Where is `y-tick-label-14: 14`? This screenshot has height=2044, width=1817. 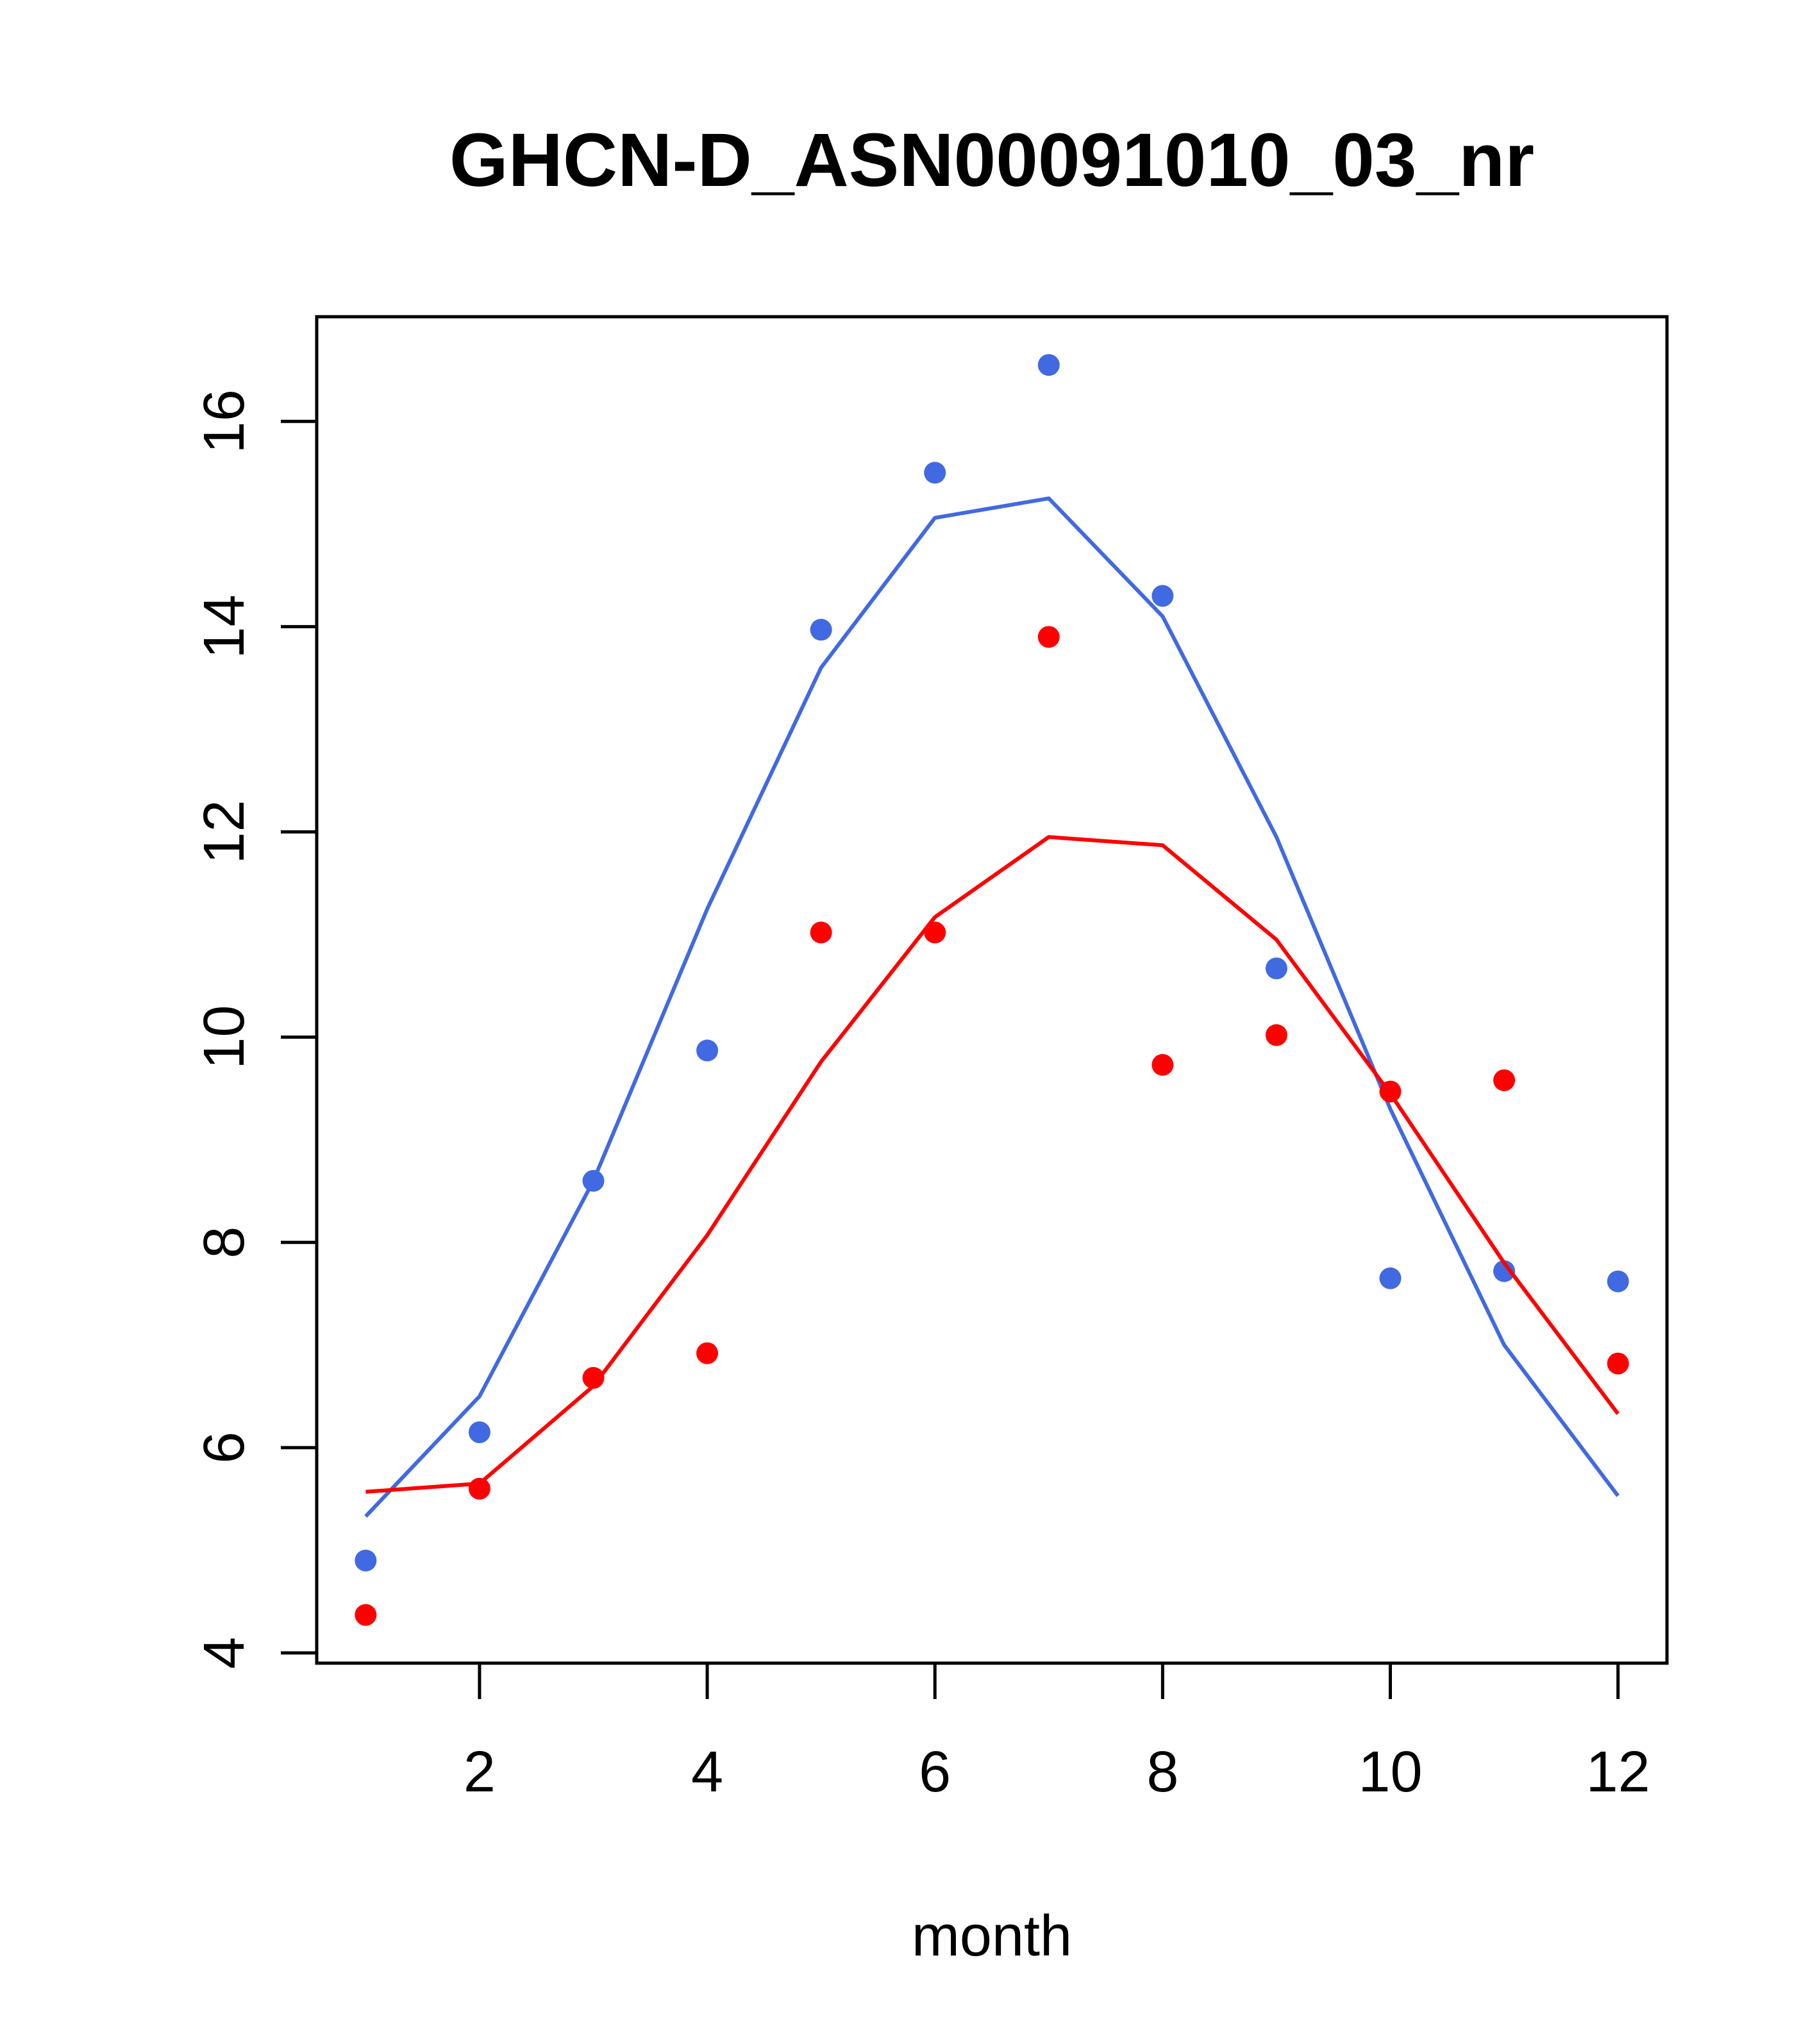 y-tick-label-14: 14 is located at coordinates (224, 626).